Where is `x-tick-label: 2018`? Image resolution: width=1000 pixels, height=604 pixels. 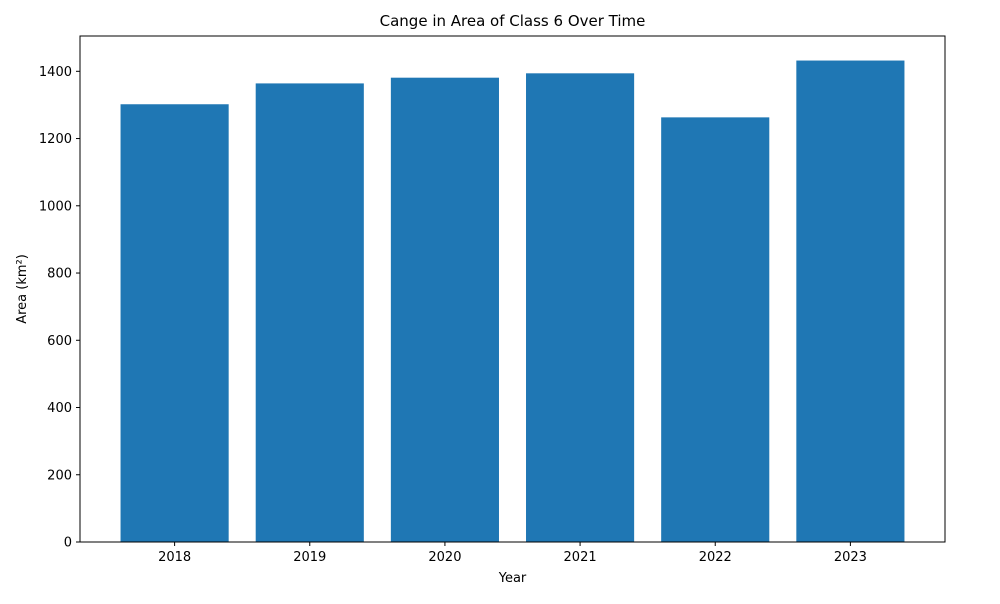 x-tick-label: 2018 is located at coordinates (174, 557).